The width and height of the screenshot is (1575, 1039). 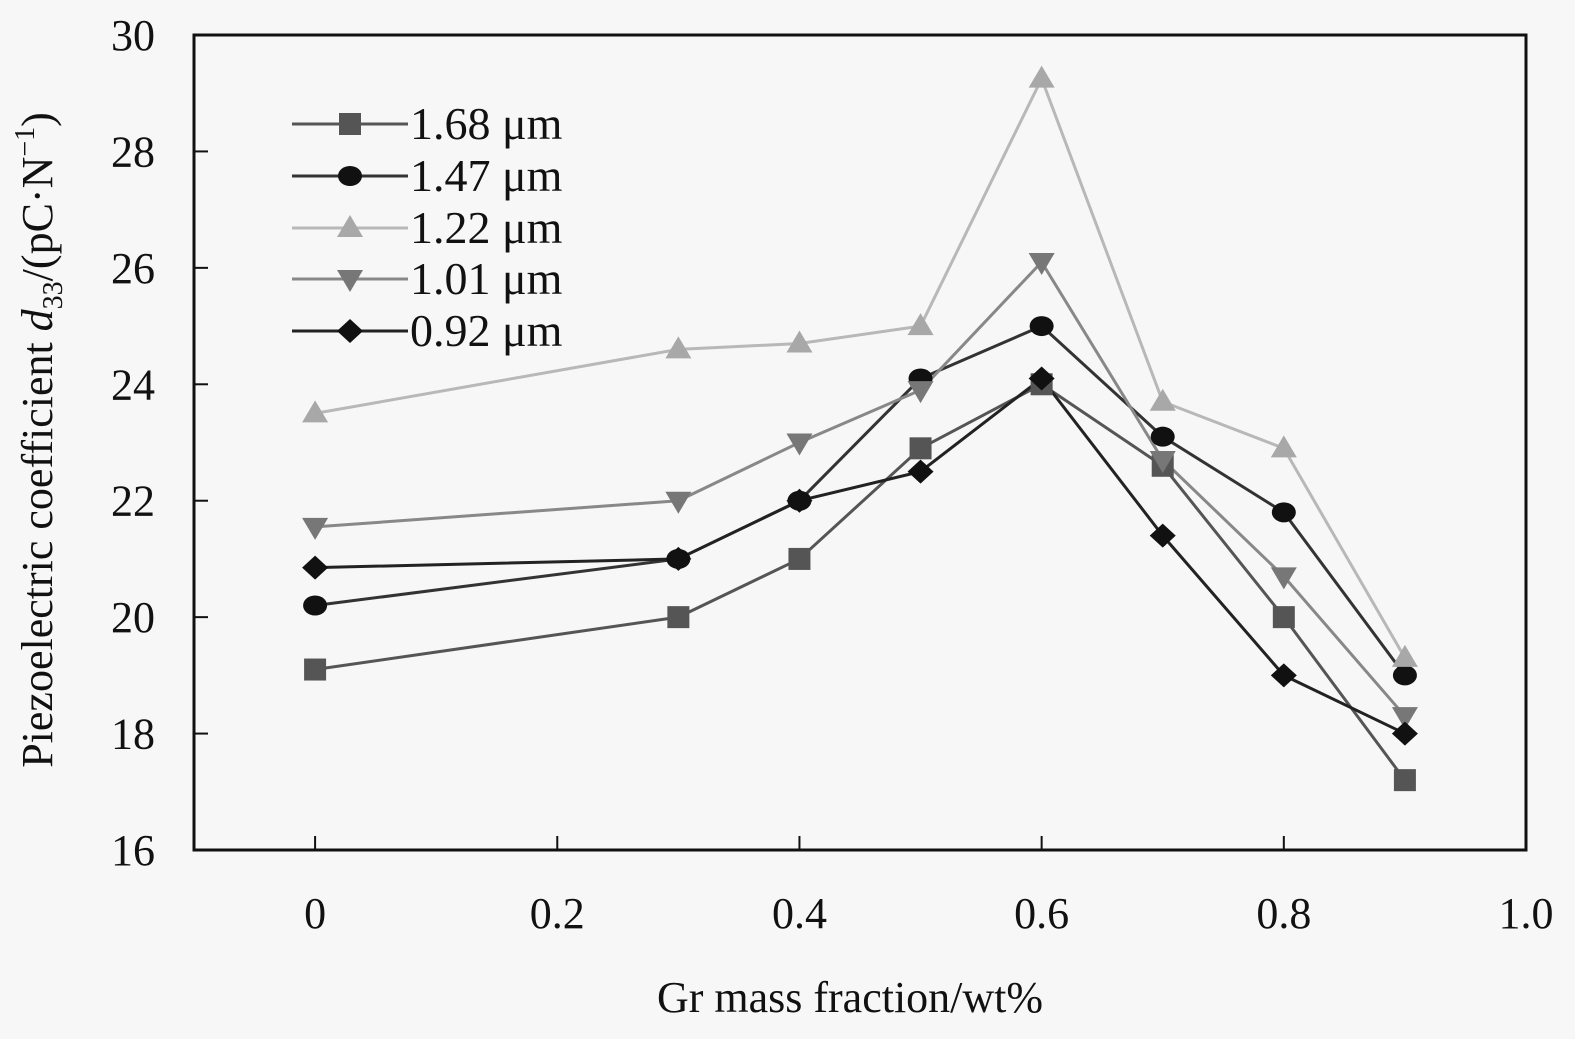 I want to click on y-tick-label: 24, so click(x=133, y=384).